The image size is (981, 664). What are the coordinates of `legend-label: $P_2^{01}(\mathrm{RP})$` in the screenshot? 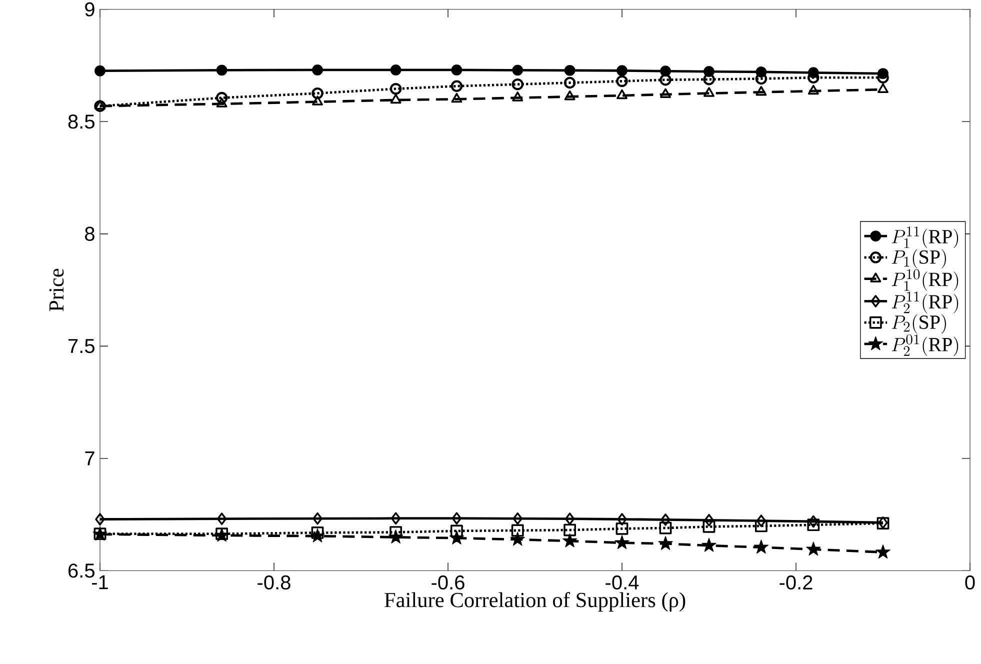 It's located at (925, 345).